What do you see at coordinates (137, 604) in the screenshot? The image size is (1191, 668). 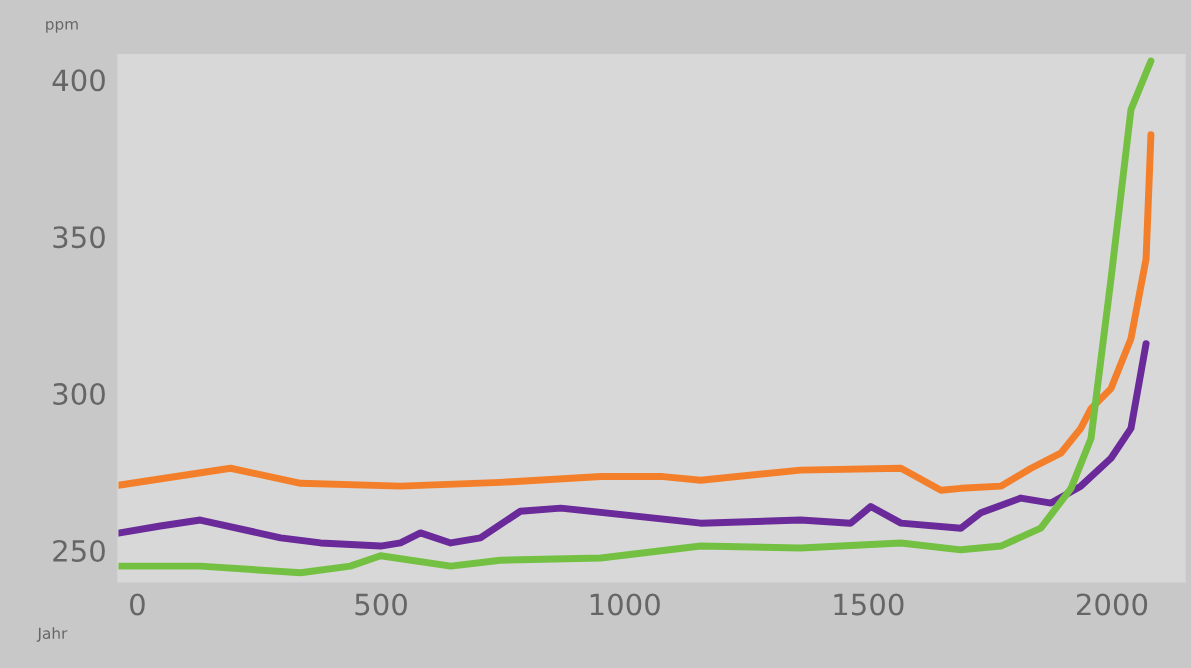 I see `x-tick-label: 0` at bounding box center [137, 604].